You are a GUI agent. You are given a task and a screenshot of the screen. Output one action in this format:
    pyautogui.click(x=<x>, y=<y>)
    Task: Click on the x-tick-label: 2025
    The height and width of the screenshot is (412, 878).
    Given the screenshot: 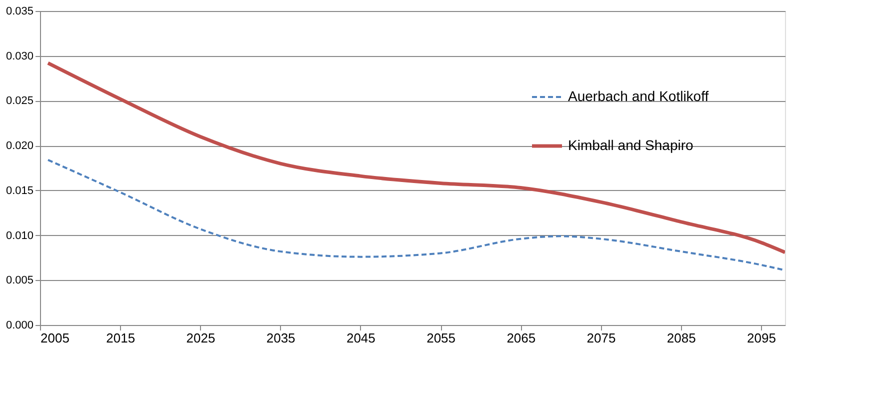 What is the action you would take?
    pyautogui.click(x=201, y=338)
    